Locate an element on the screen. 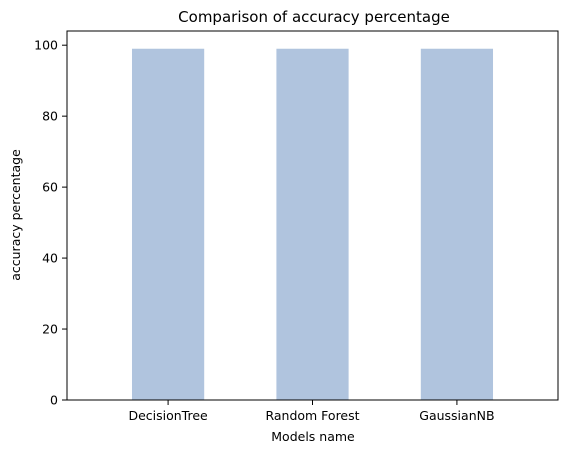 The image size is (571, 457). y-tick-label: 80 is located at coordinates (50, 116).